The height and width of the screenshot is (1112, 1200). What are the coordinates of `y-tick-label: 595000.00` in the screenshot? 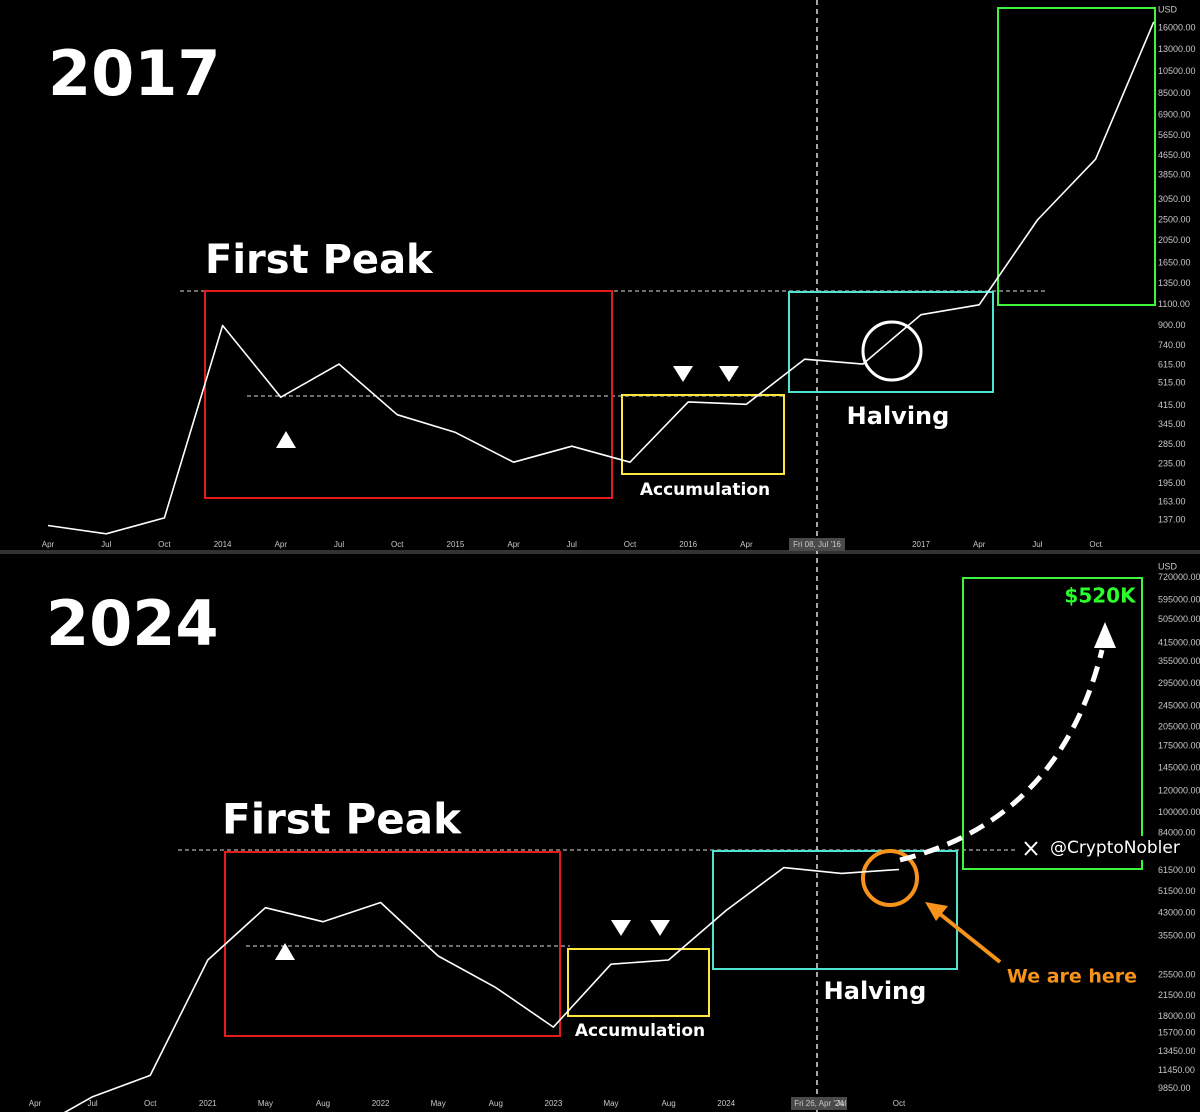 It's located at (1179, 600).